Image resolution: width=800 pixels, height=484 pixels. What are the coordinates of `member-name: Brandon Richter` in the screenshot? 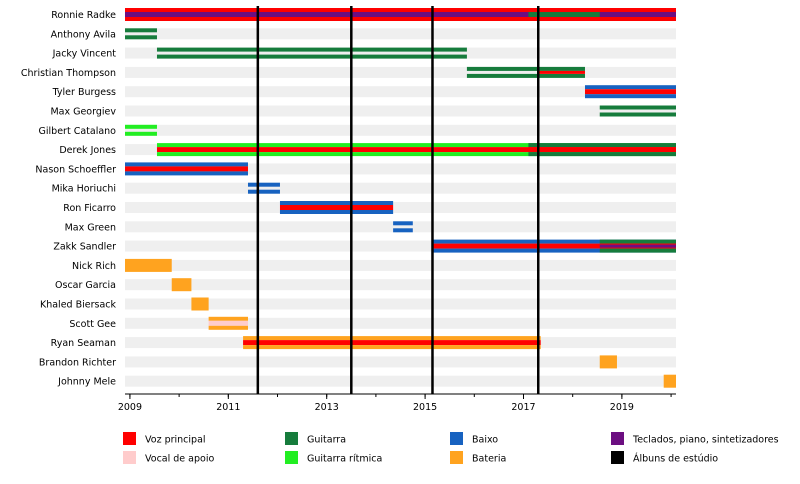 It's located at (77, 362).